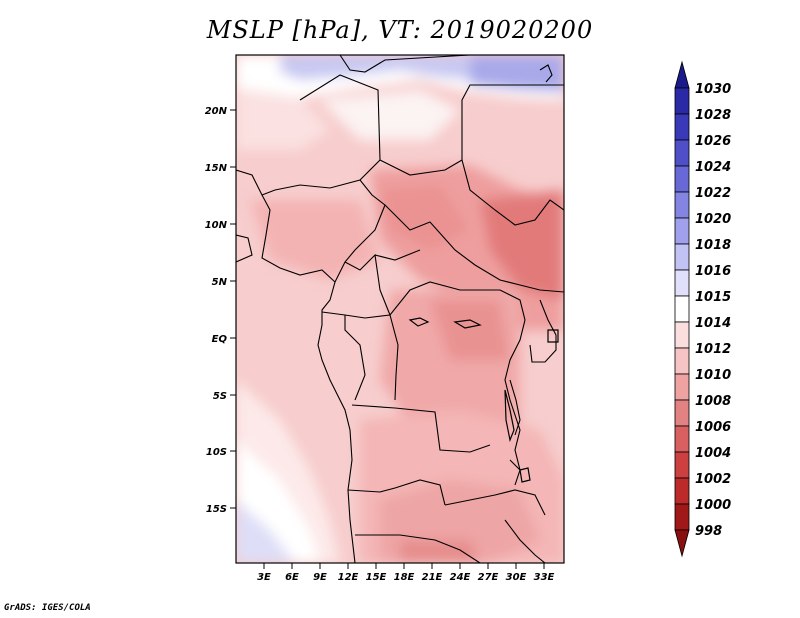 The height and width of the screenshot is (618, 800). Describe the element at coordinates (264, 577) in the screenshot. I see `lon-label: 3E` at that location.